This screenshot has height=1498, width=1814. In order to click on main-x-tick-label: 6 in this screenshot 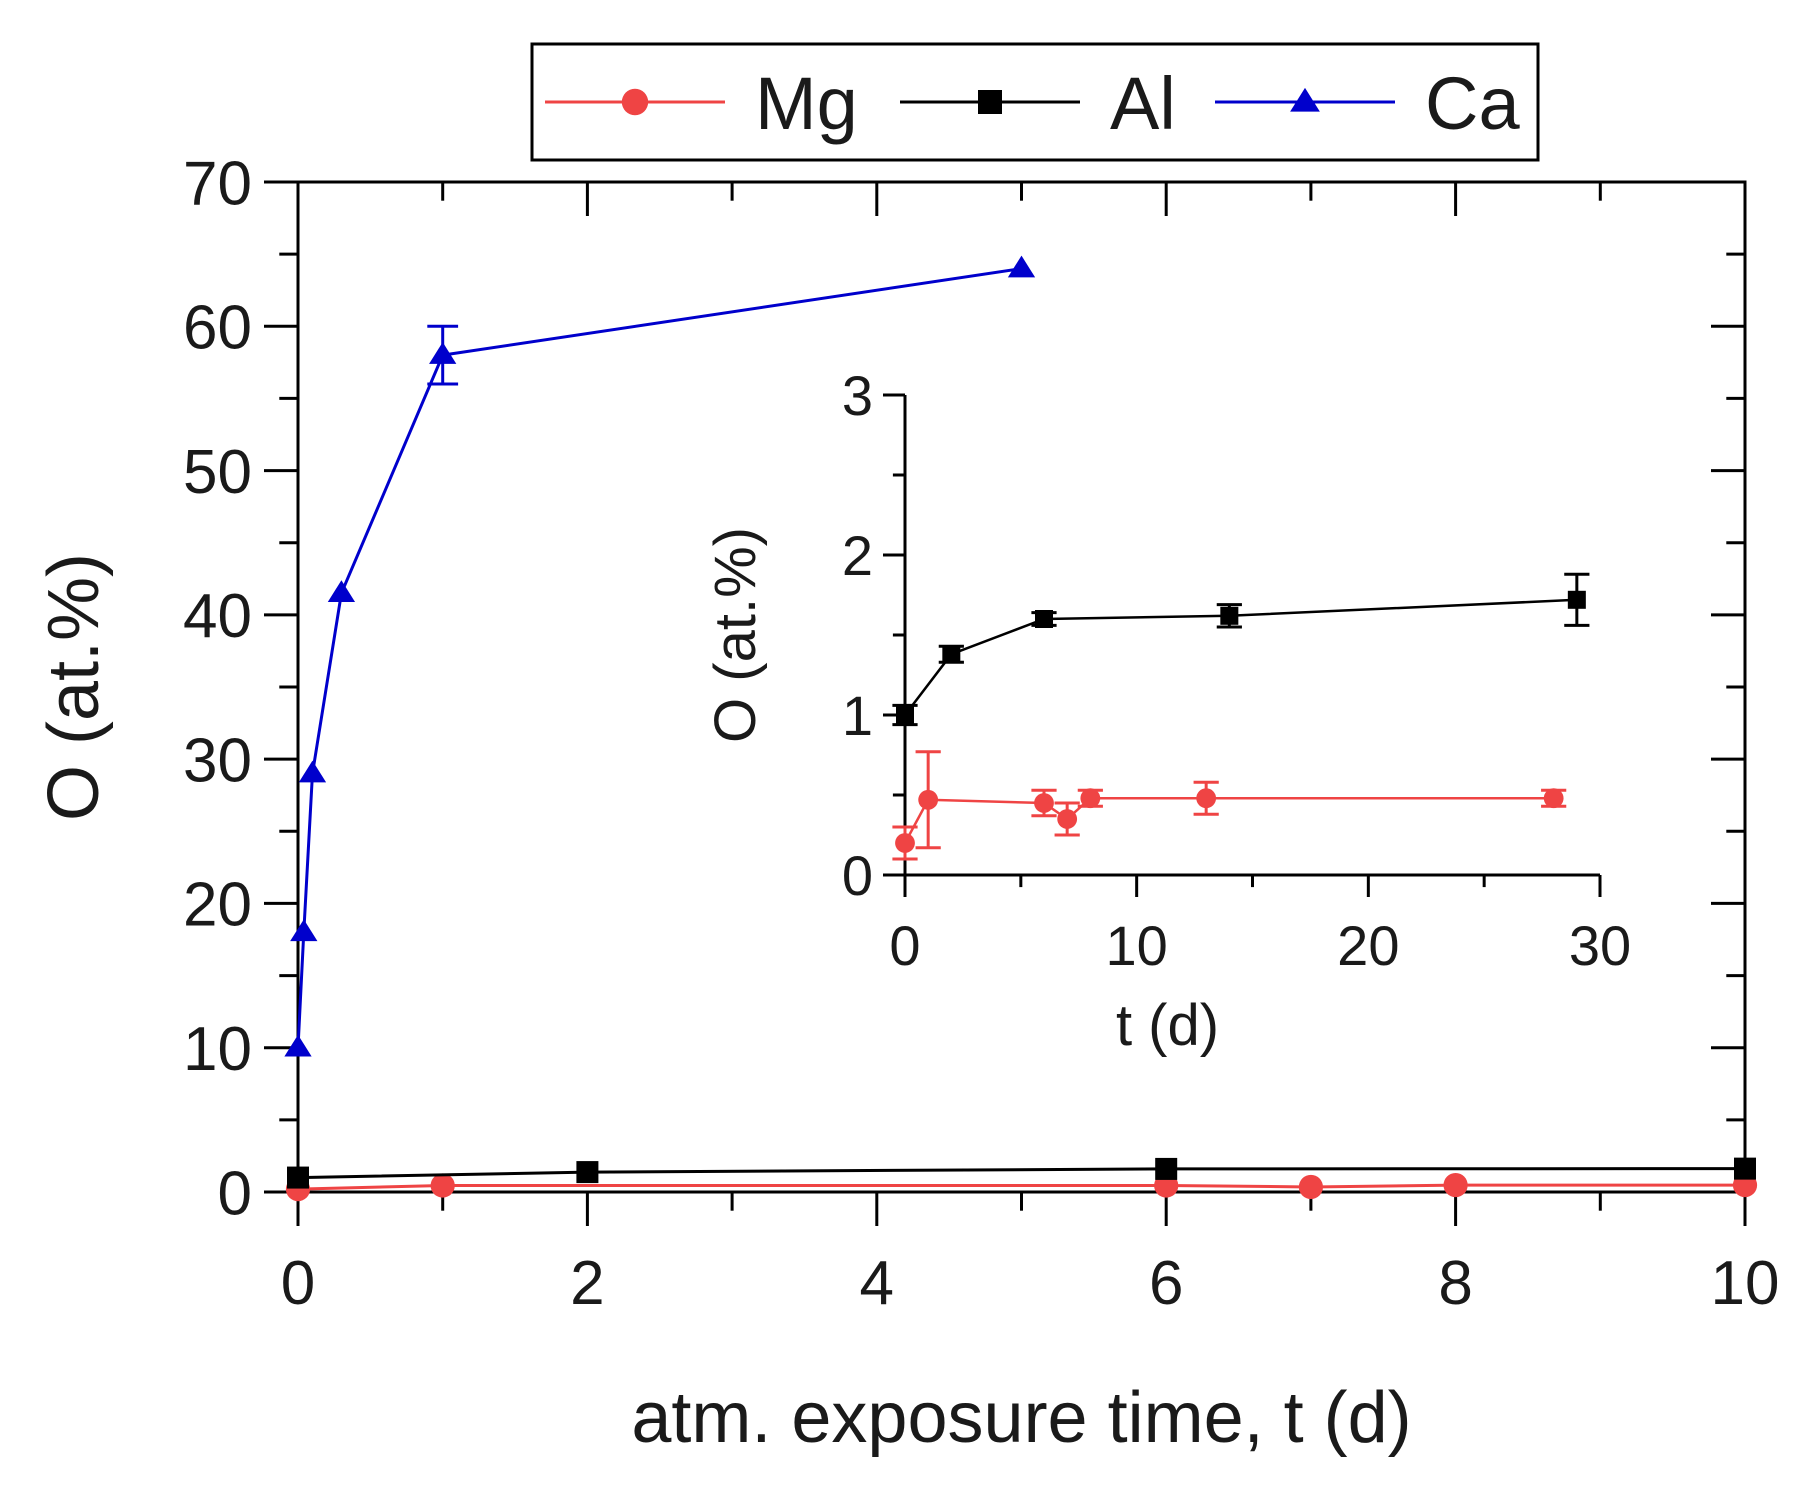, I will do `click(1166, 1283)`.